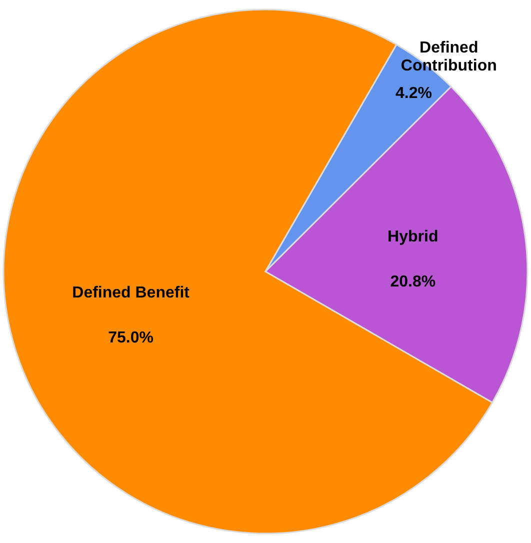 The height and width of the screenshot is (543, 531). Describe the element at coordinates (131, 337) in the screenshot. I see `data-label: 75.0%` at that location.